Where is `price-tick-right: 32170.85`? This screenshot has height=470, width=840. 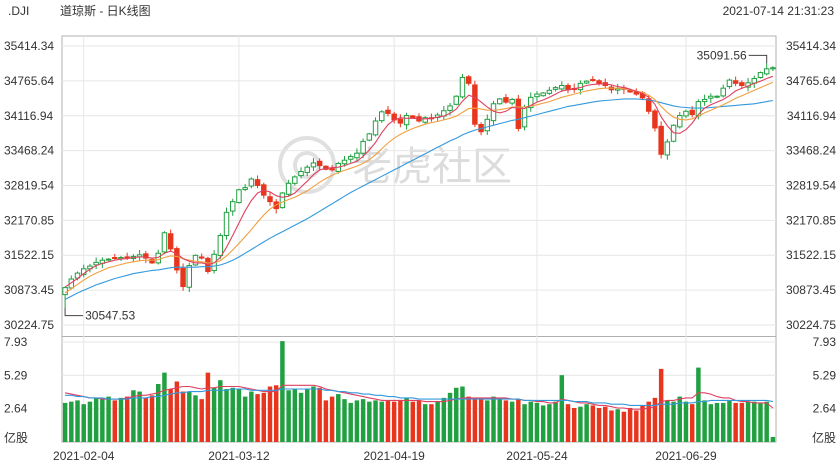
price-tick-right: 32170.85 is located at coordinates (811, 220).